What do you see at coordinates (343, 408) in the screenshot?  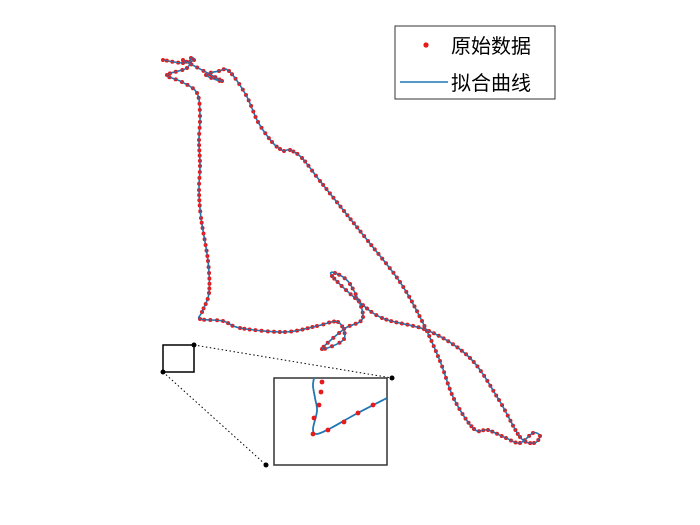 I see `inset-data-points` at bounding box center [343, 408].